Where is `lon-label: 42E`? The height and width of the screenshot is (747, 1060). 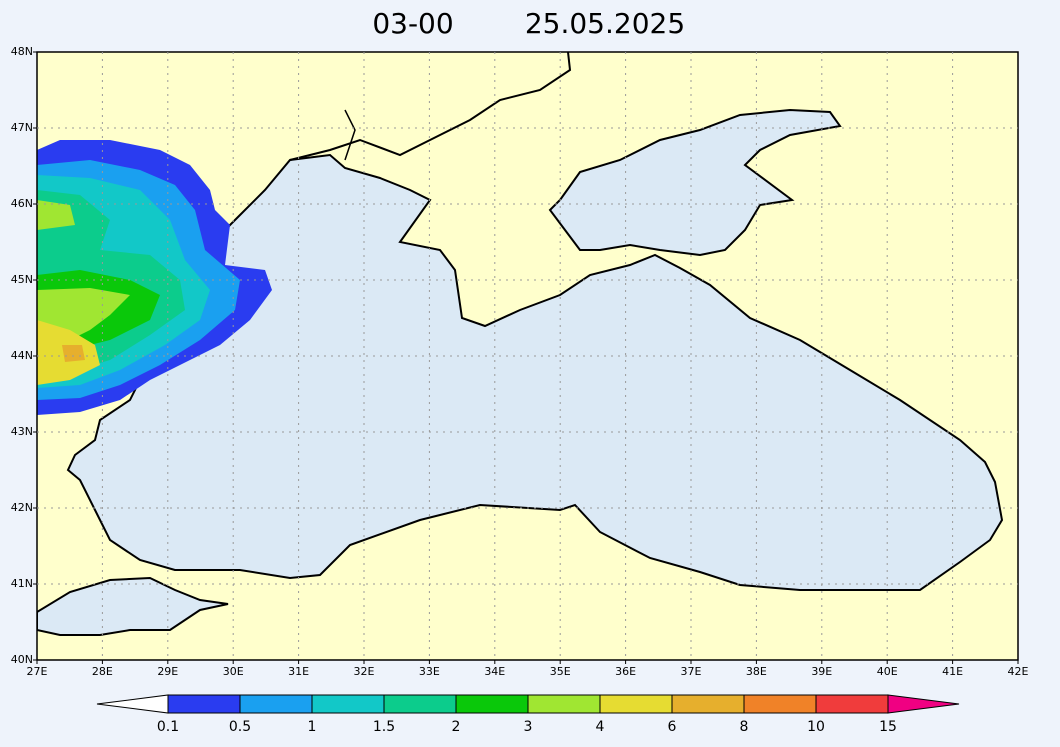 lon-label: 42E is located at coordinates (1018, 671).